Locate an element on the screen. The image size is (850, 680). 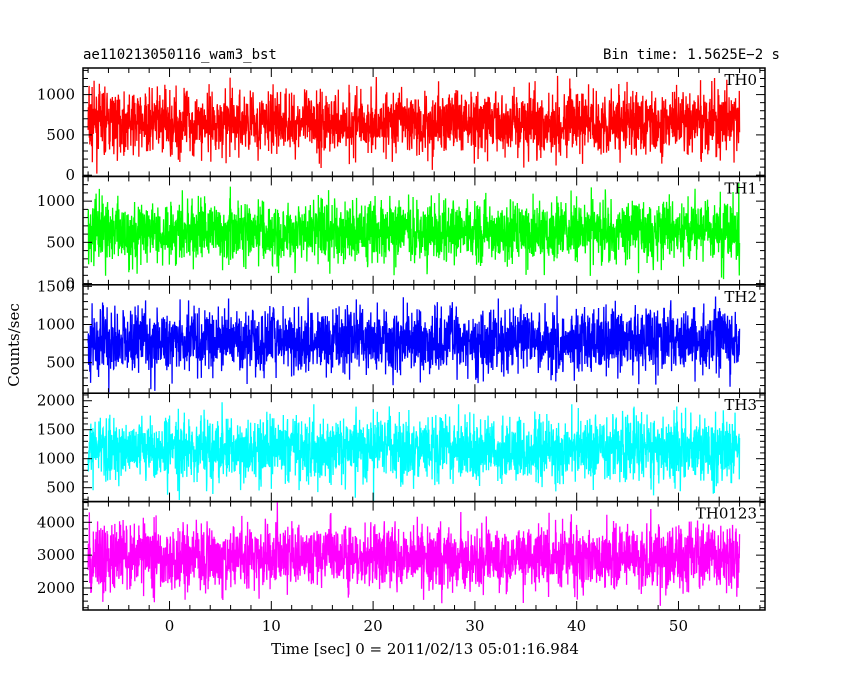
x-tick-label: 10 is located at coordinates (271, 626).